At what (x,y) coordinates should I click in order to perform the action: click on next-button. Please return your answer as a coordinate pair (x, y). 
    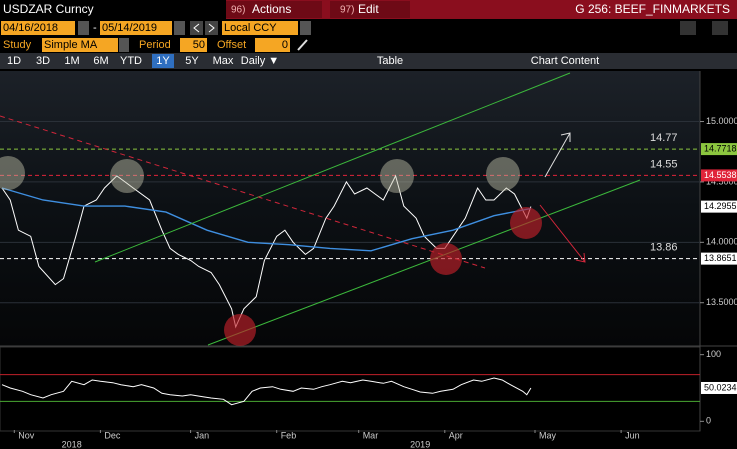
    Looking at the image, I should click on (211, 28).